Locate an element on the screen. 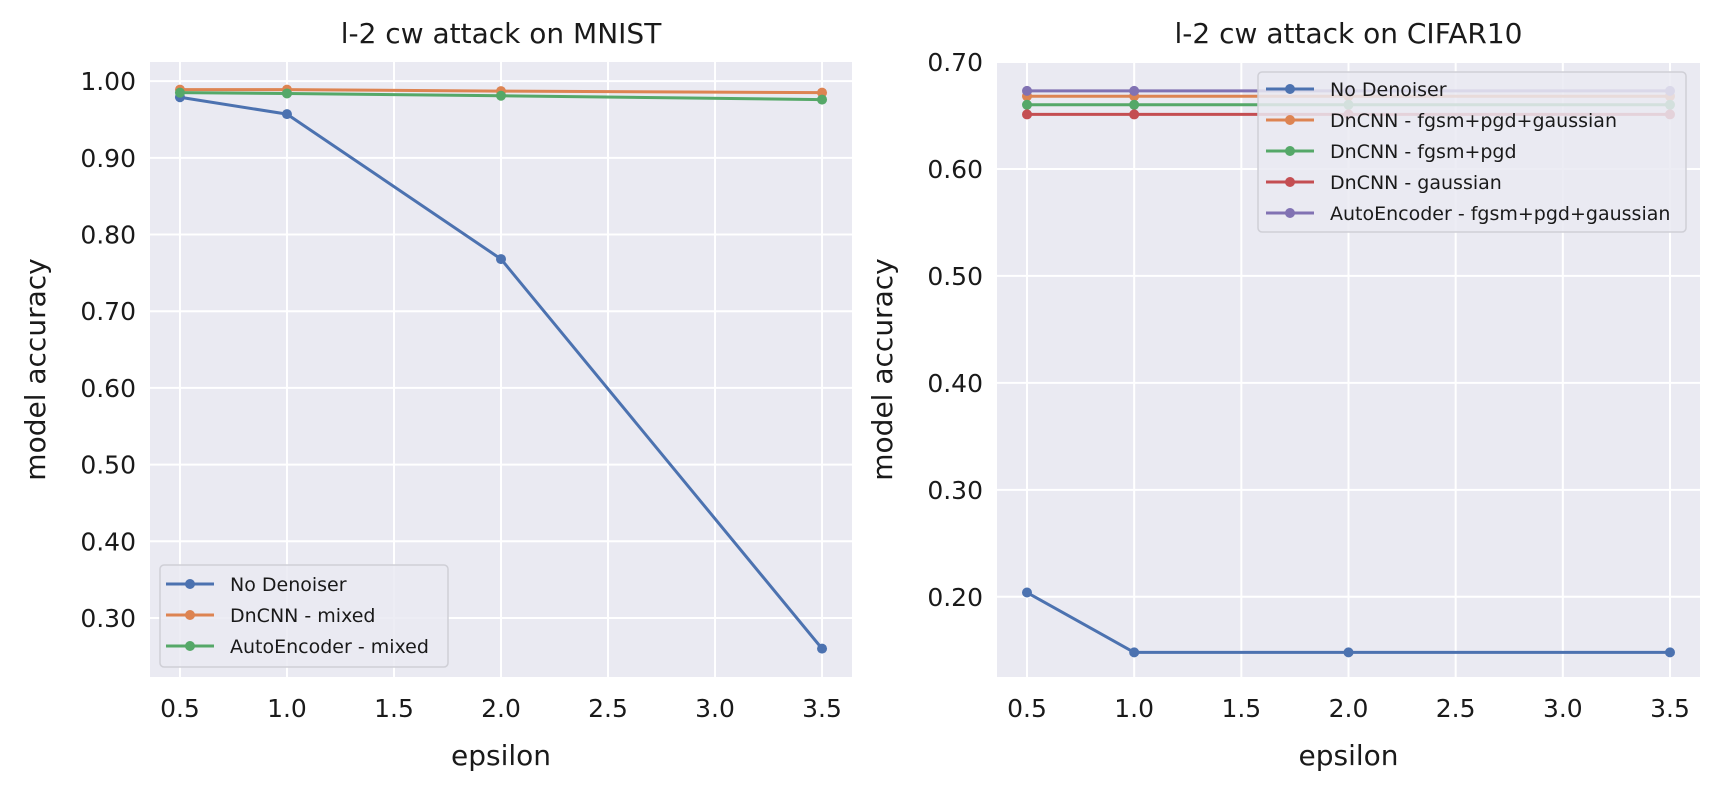 The height and width of the screenshot is (793, 1717). legend-label: DnCNN - mixed is located at coordinates (303, 616).